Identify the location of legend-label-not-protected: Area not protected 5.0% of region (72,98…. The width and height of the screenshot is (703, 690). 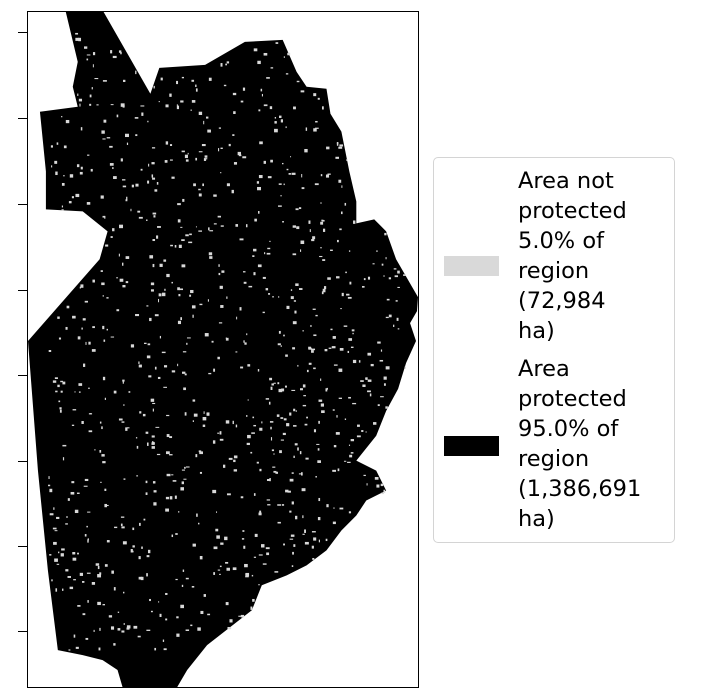
(572, 256).